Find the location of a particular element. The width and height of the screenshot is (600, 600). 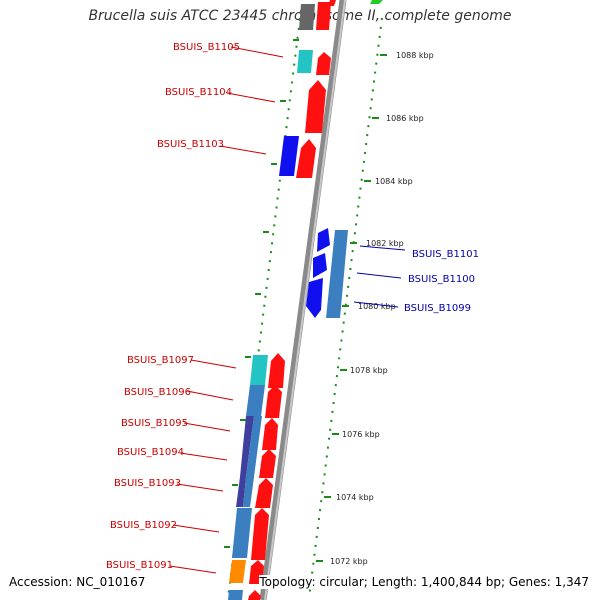

scale-tick-1076: 1076 kbp is located at coordinates (356, 434).